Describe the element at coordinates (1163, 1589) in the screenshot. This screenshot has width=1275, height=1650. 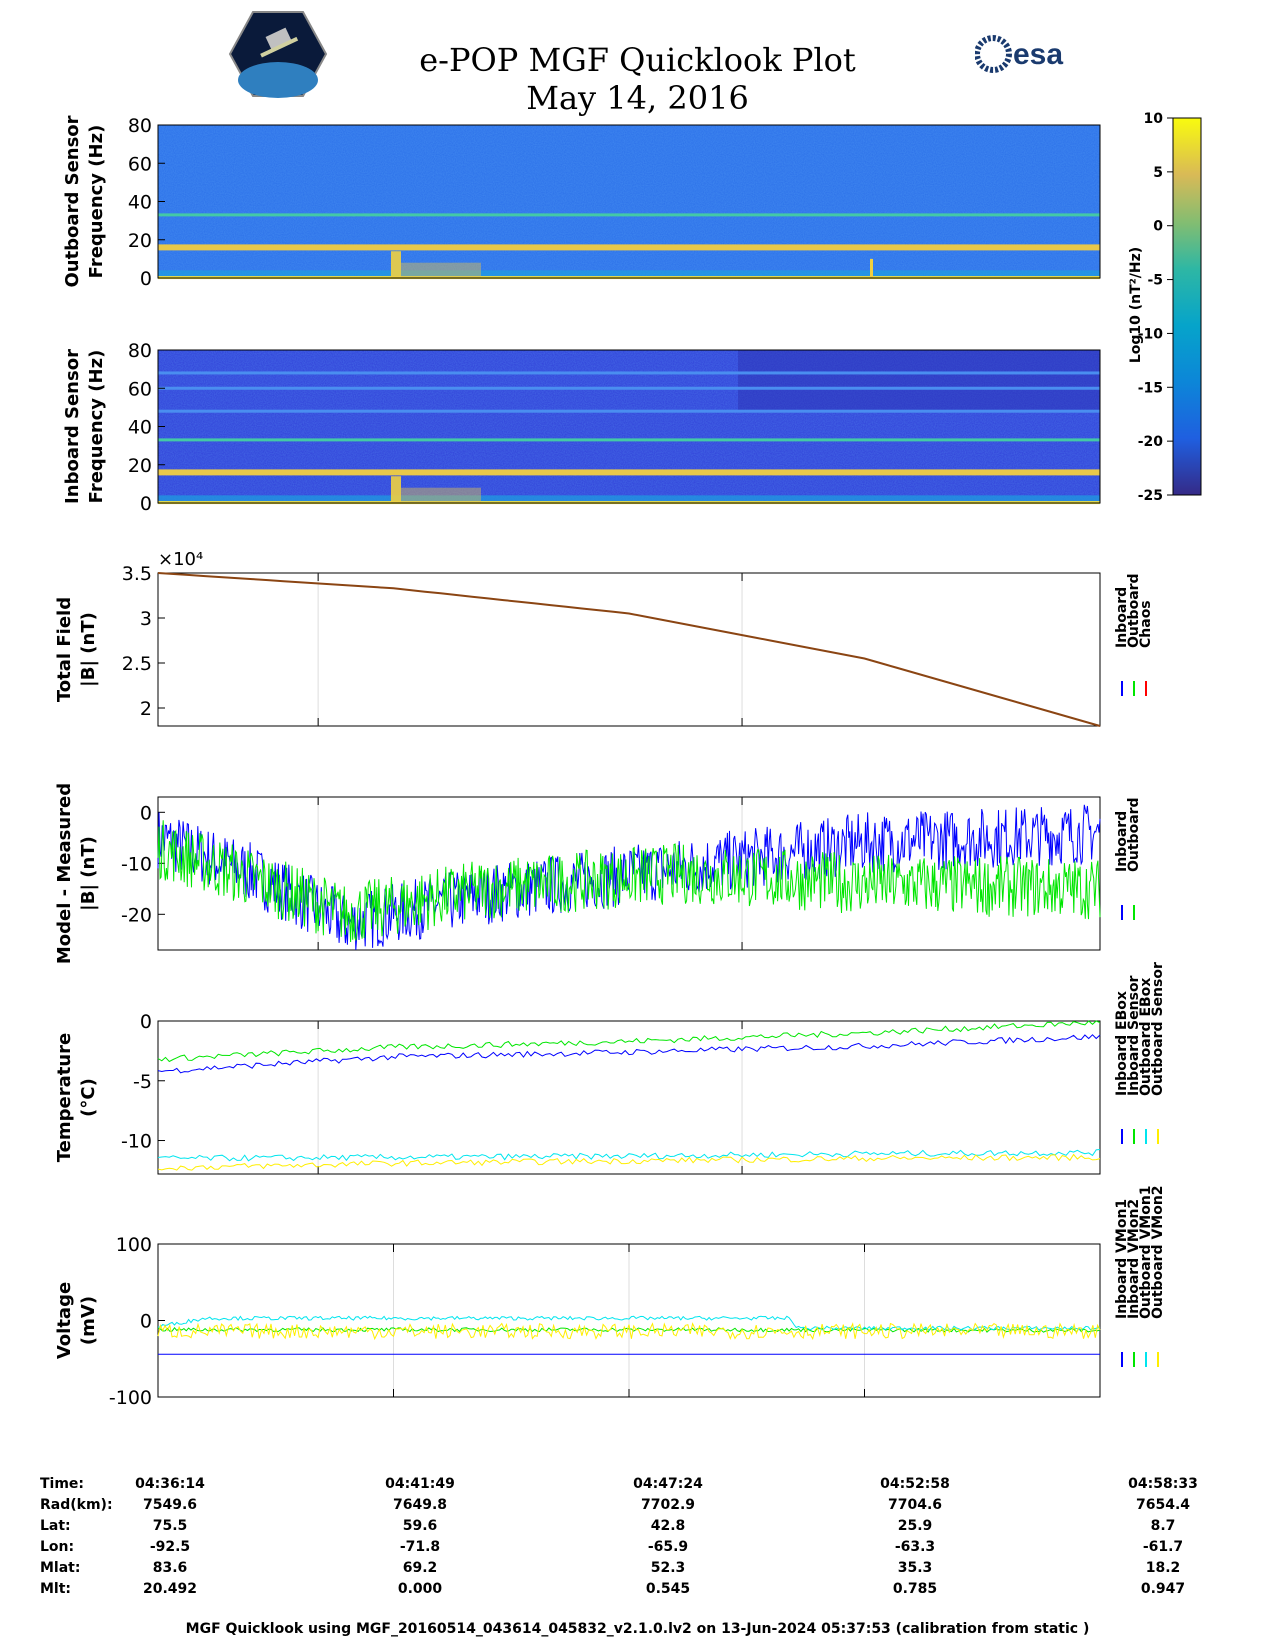
I see `table-cell: 0.947` at that location.